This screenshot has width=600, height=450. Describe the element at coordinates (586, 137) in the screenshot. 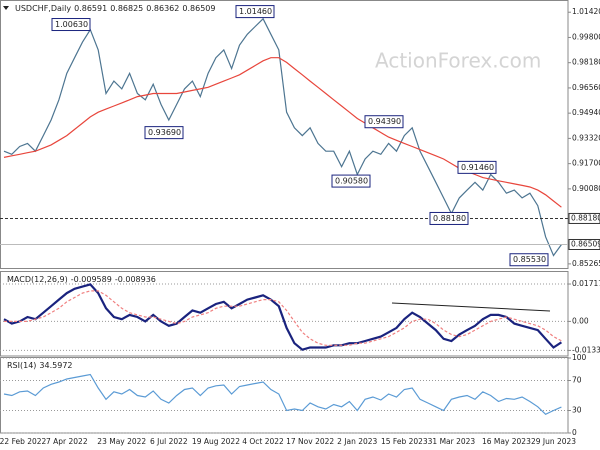

I see `y-tick-label: 0.93320` at that location.